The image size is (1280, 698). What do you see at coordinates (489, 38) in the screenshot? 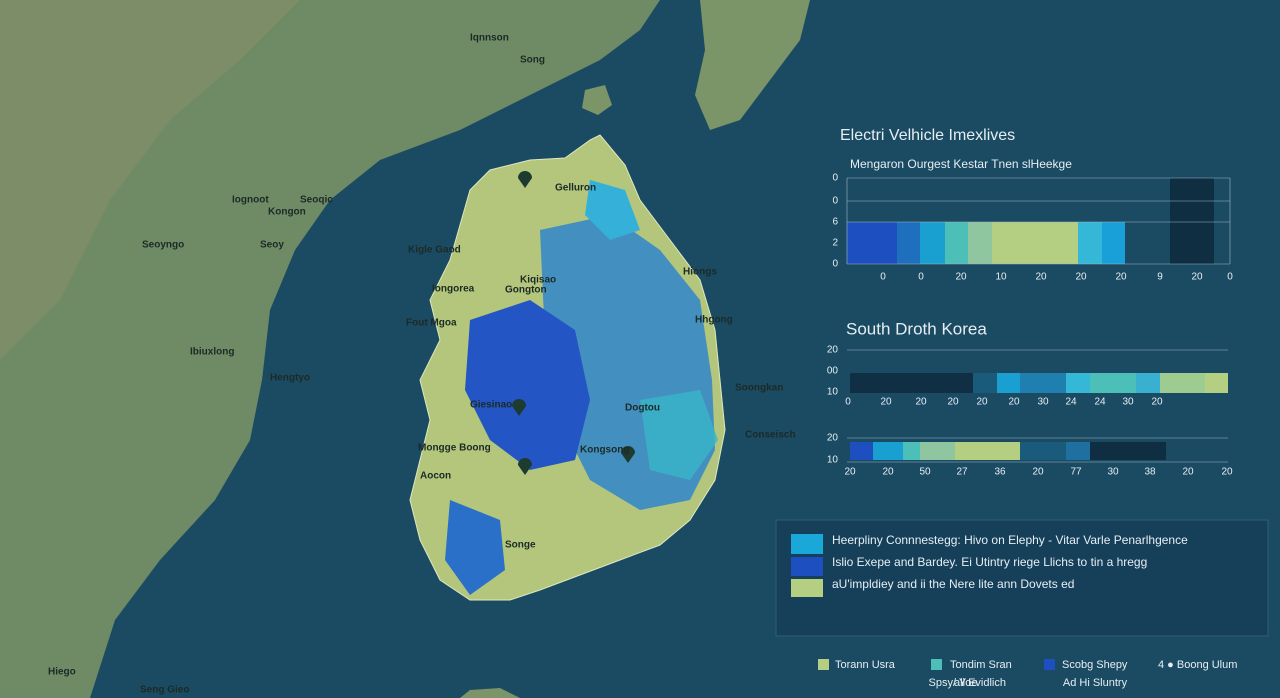
I see `map-label: Iqnnson` at bounding box center [489, 38].